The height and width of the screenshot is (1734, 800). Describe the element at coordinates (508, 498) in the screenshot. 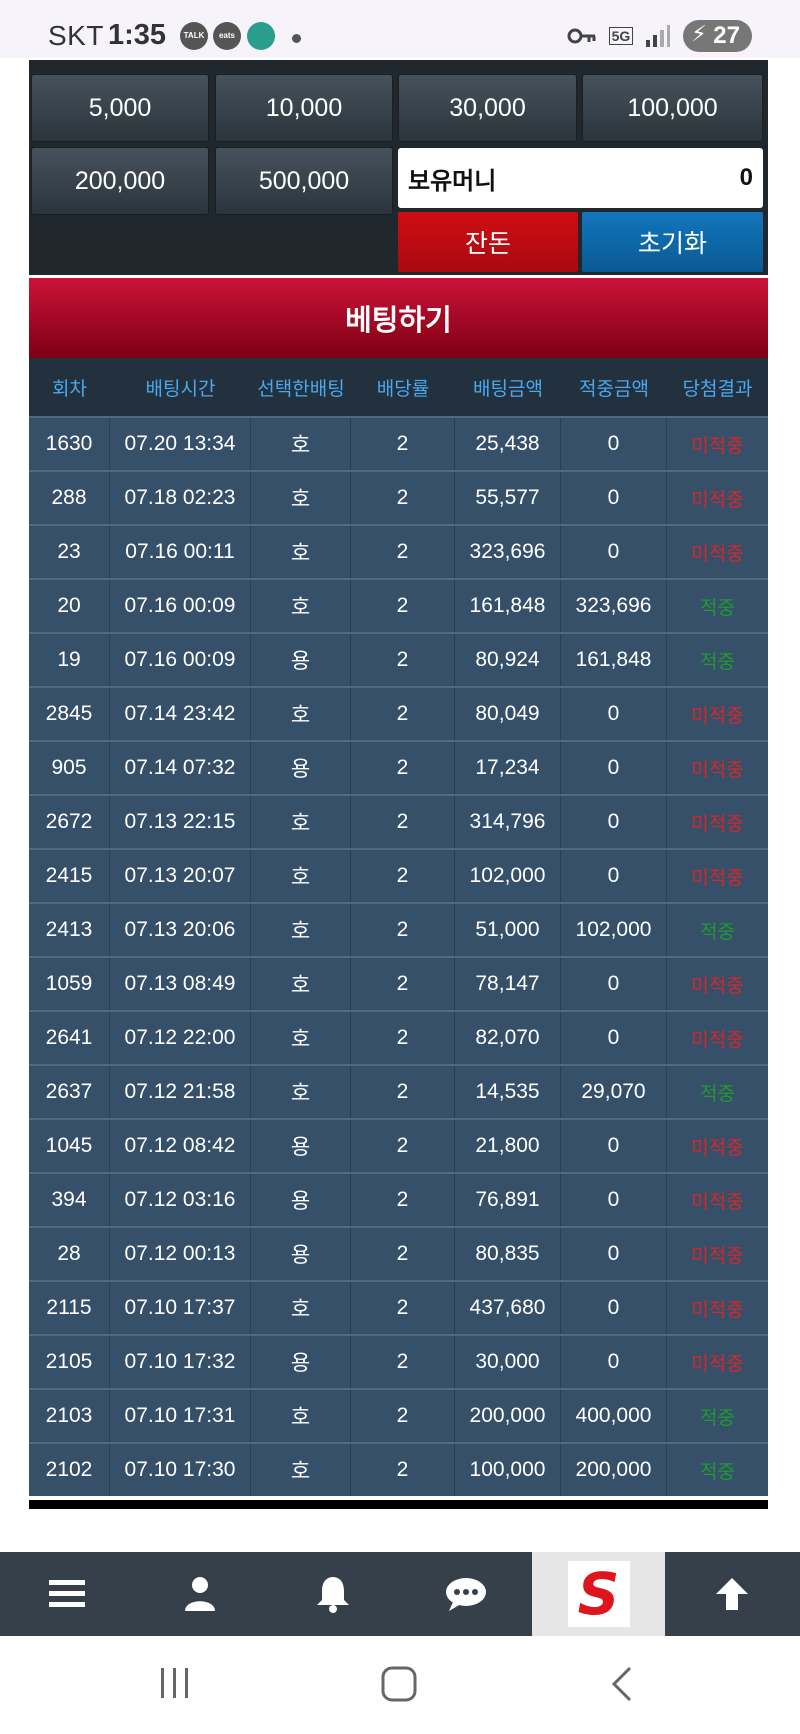

I see `cell-bet-amount: 55,577` at that location.